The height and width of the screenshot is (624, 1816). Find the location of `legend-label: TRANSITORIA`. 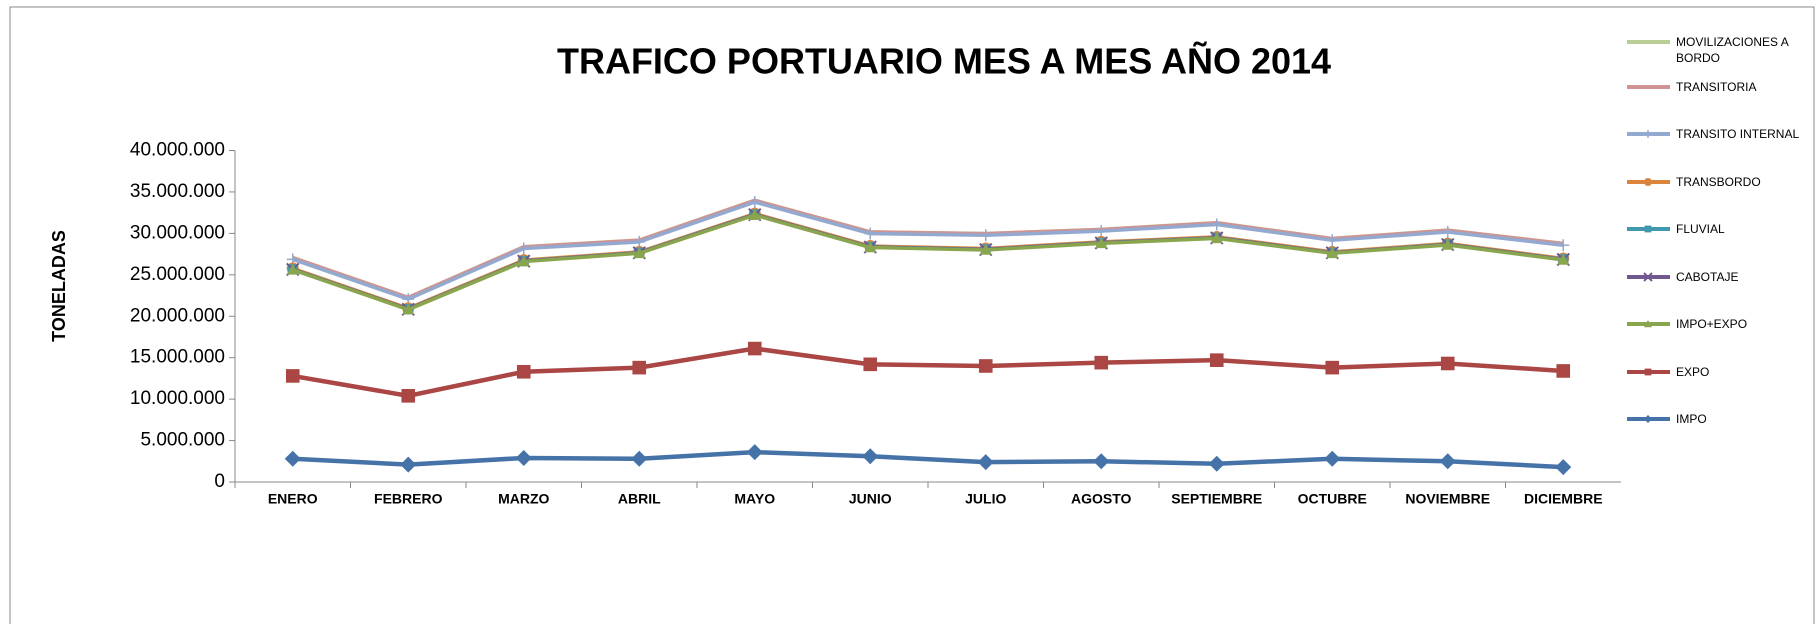

legend-label: TRANSITORIA is located at coordinates (1716, 87).